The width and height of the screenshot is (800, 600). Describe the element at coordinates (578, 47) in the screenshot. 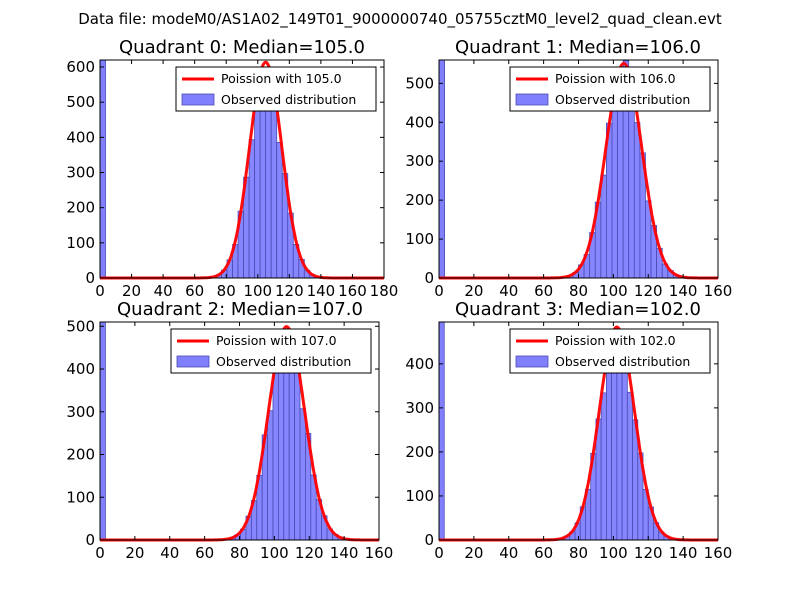

I see `panel-title: Quadrant 1: Median=106.0` at that location.